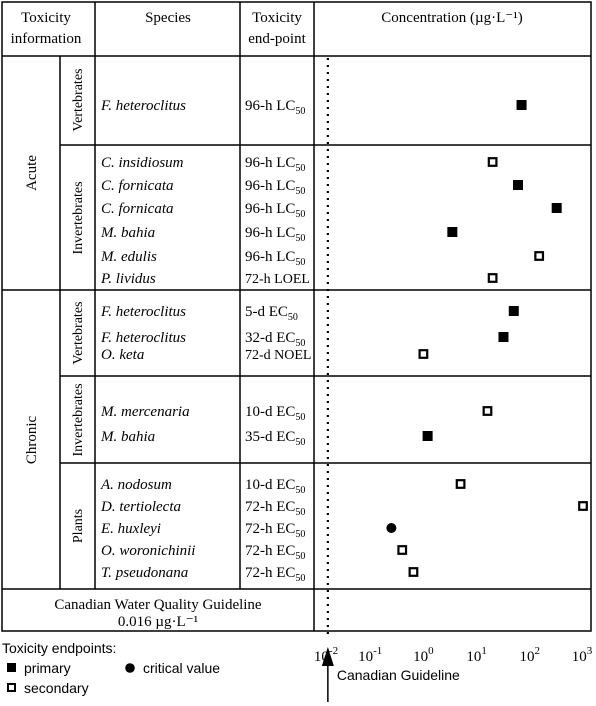 This screenshot has width=596, height=706. What do you see at coordinates (32, 439) in the screenshot?
I see `chronic-label: Chronic` at bounding box center [32, 439].